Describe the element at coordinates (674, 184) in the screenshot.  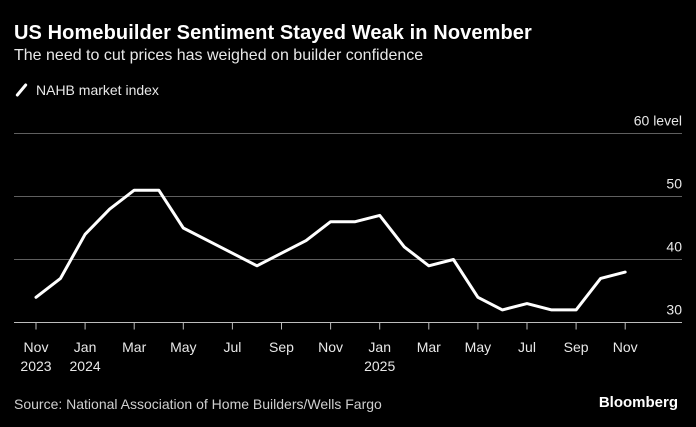
I see `y-tick-label: 50` at that location.